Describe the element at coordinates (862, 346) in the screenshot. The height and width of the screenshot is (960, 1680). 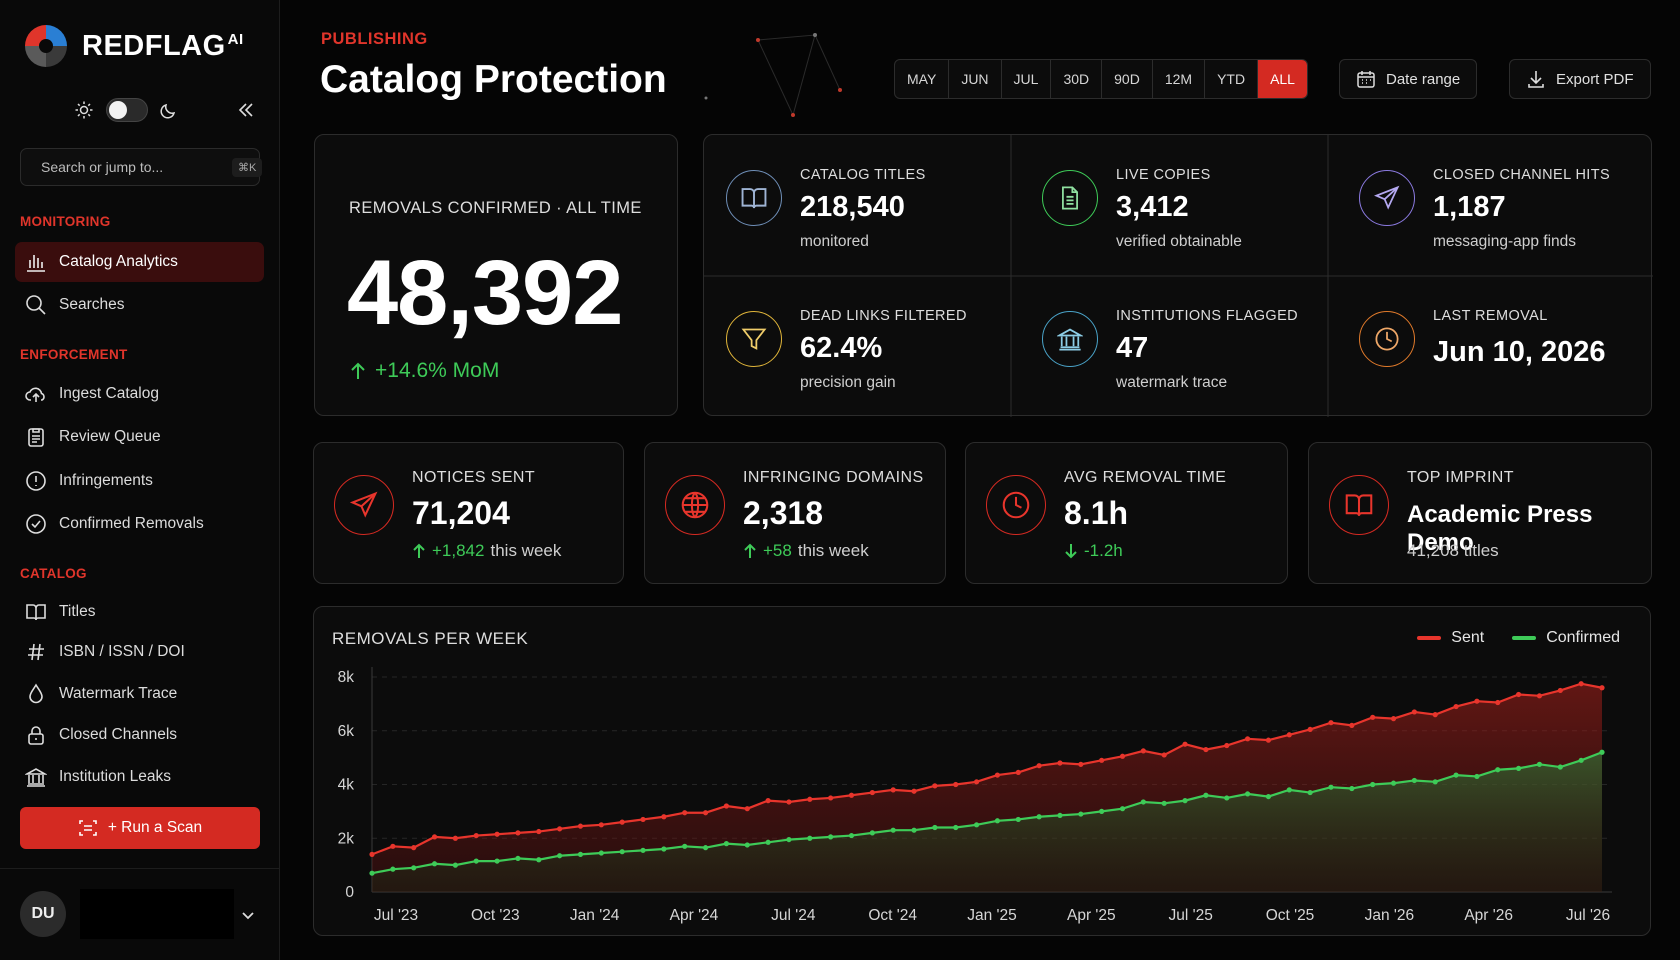
I see `stat-dead-links-filtered: DEAD LINKS FILTERED 62.4% precision gain` at that location.